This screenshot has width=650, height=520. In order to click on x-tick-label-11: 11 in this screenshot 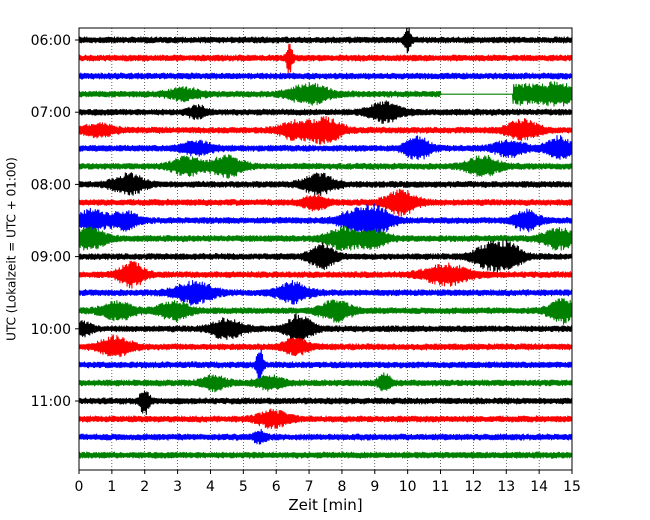, I will do `click(441, 487)`.